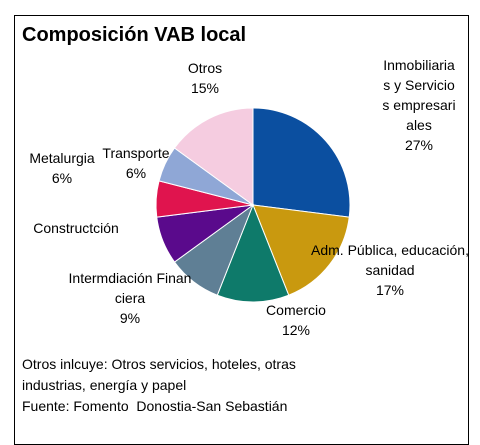 This screenshot has width=480, height=445. Describe the element at coordinates (136, 163) in the screenshot. I see `slice-label: Transporte 6%` at that location.